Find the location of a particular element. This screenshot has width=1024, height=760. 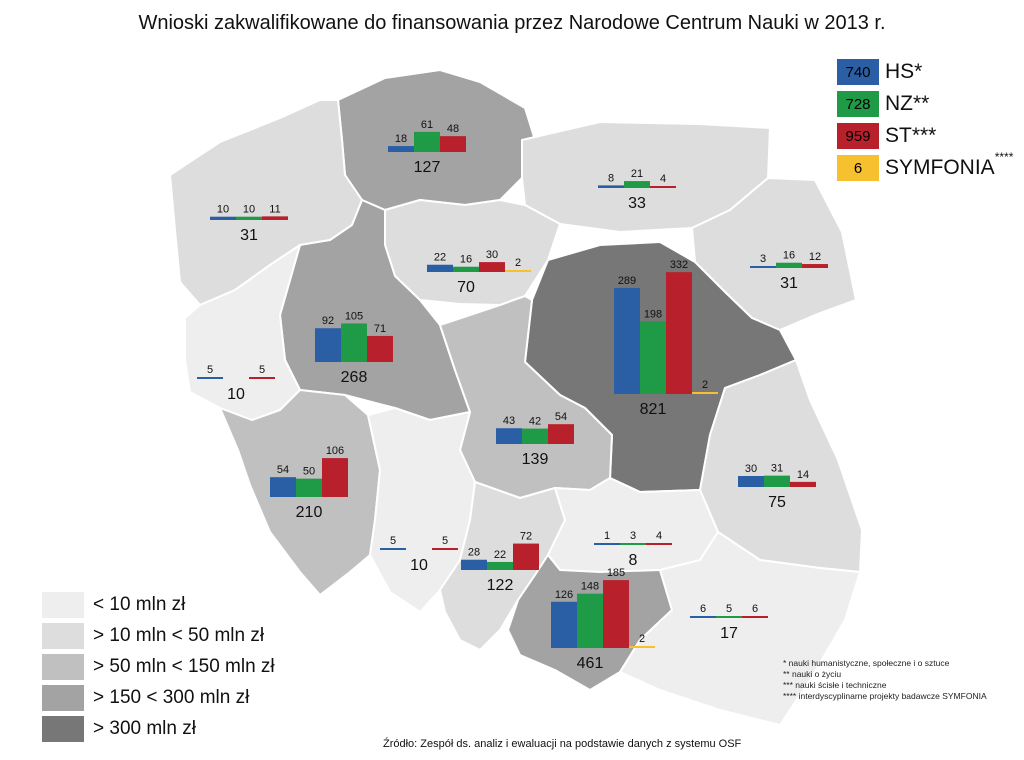

region-total-label: 210 is located at coordinates (309, 512).